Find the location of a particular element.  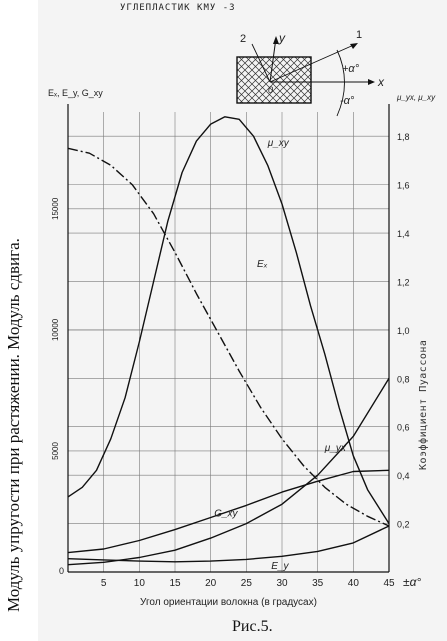

label-series-mu-yx: μ_yx is located at coordinates (335, 448).